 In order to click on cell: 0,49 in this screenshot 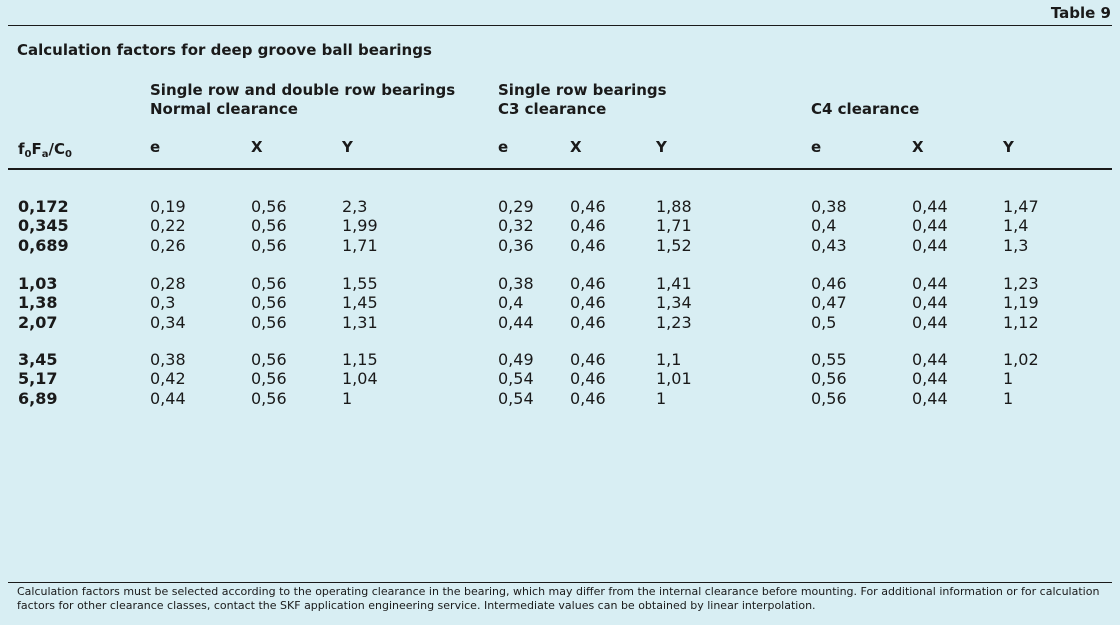, I will do `click(516, 359)`.